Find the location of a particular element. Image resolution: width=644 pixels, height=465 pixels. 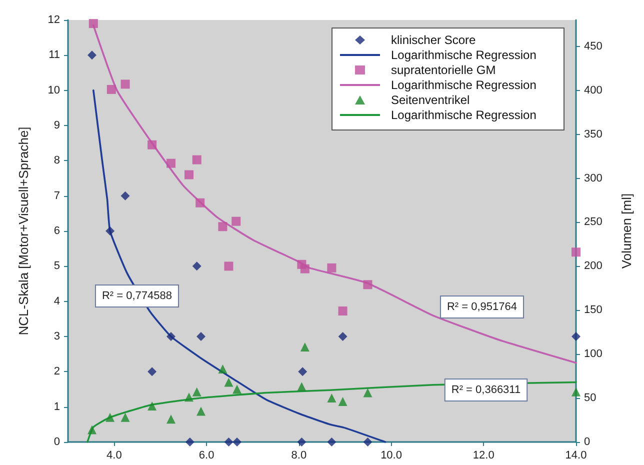

y-tick-label: 4 is located at coordinates (57, 301).